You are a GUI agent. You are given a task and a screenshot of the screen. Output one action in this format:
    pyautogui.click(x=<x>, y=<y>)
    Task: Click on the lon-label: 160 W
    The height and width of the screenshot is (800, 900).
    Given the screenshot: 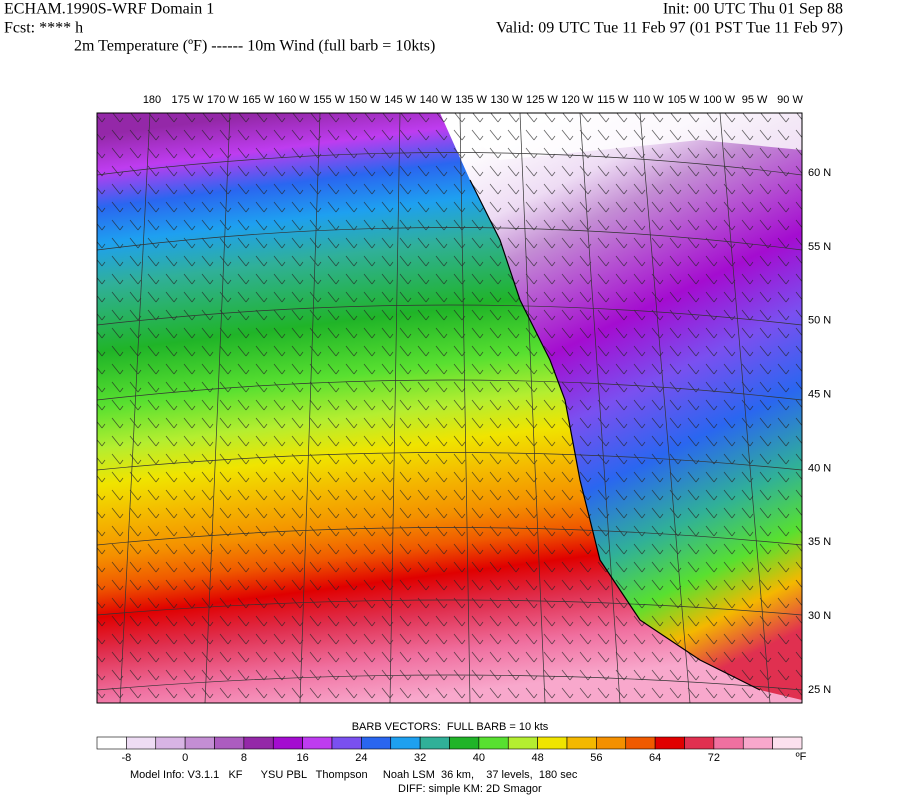 What is the action you would take?
    pyautogui.click(x=294, y=100)
    